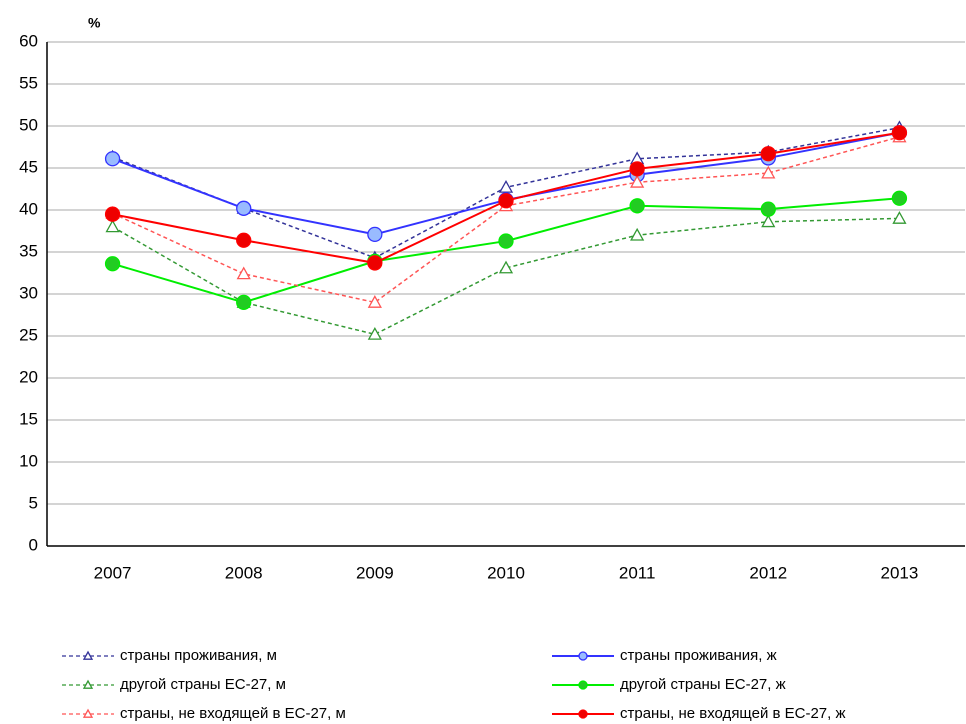 This screenshot has height=724, width=966. What do you see at coordinates (28, 82) in the screenshot?
I see `y-tick-label: 55` at bounding box center [28, 82].